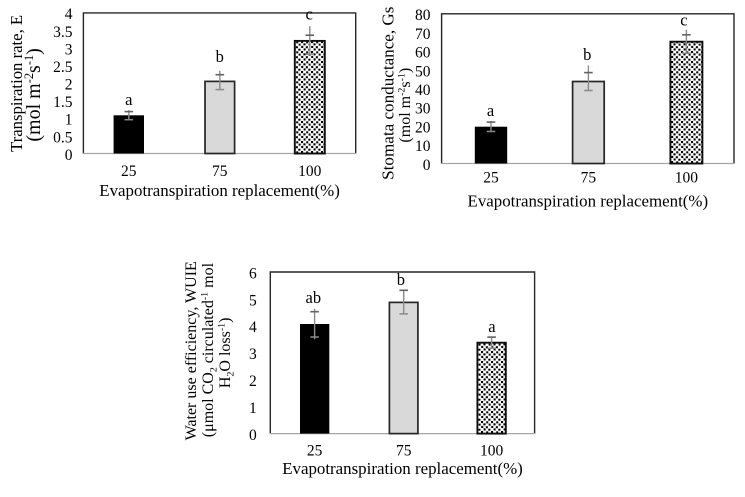 The height and width of the screenshot is (497, 745). I want to click on svg-text: 5, so click(253, 300).